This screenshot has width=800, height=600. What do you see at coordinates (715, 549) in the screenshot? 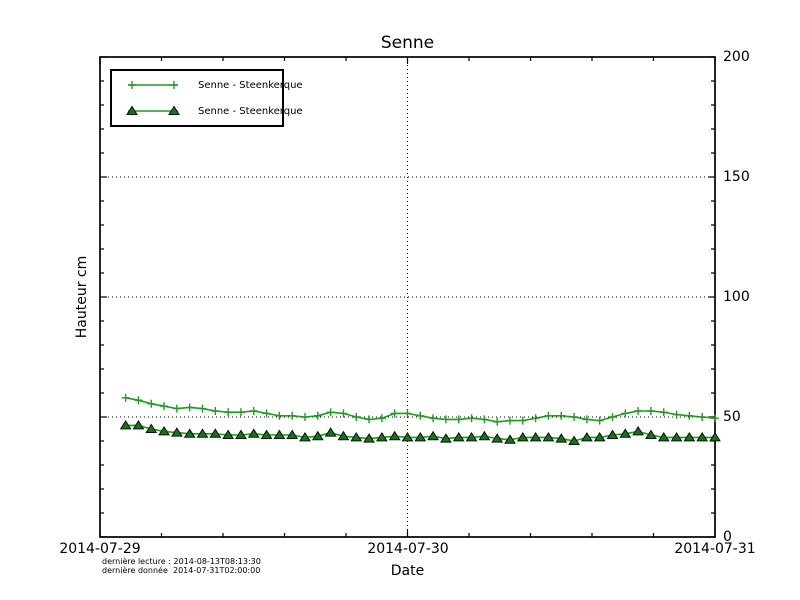
I see `x-tick-label: 2014-07-31` at bounding box center [715, 549].